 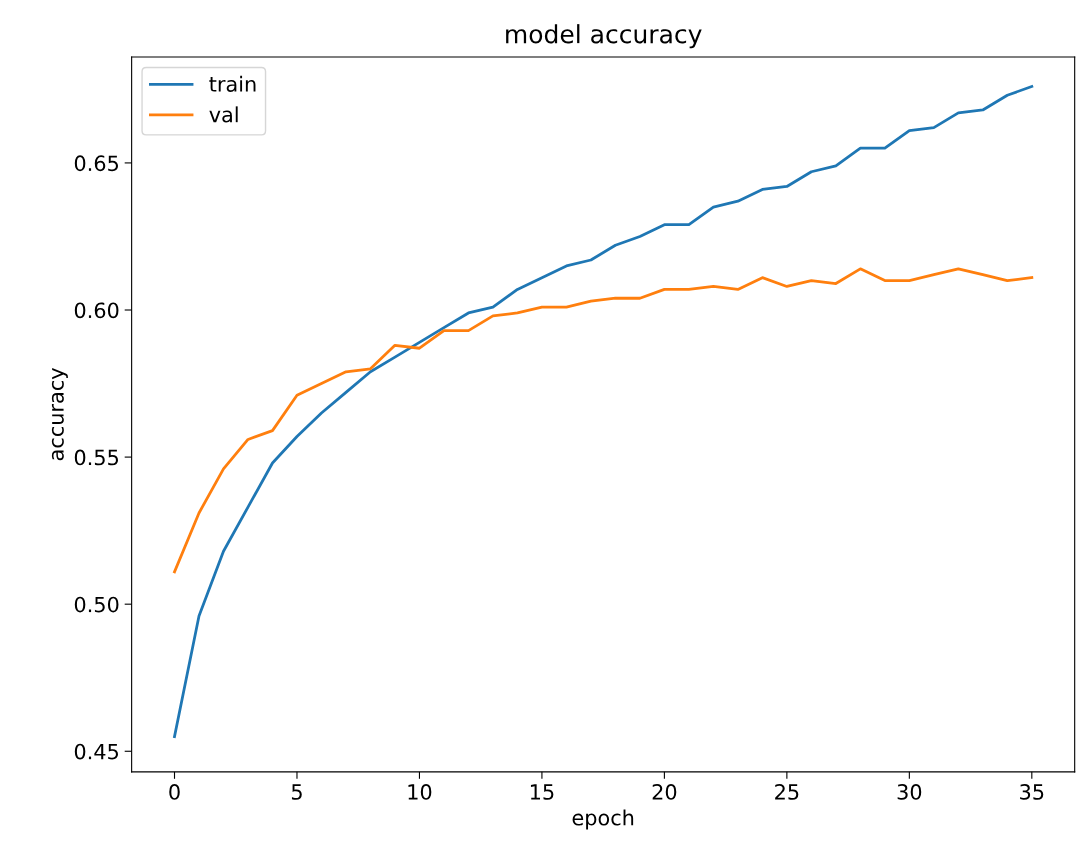 I want to click on x-tick-label: 0, so click(x=174, y=792).